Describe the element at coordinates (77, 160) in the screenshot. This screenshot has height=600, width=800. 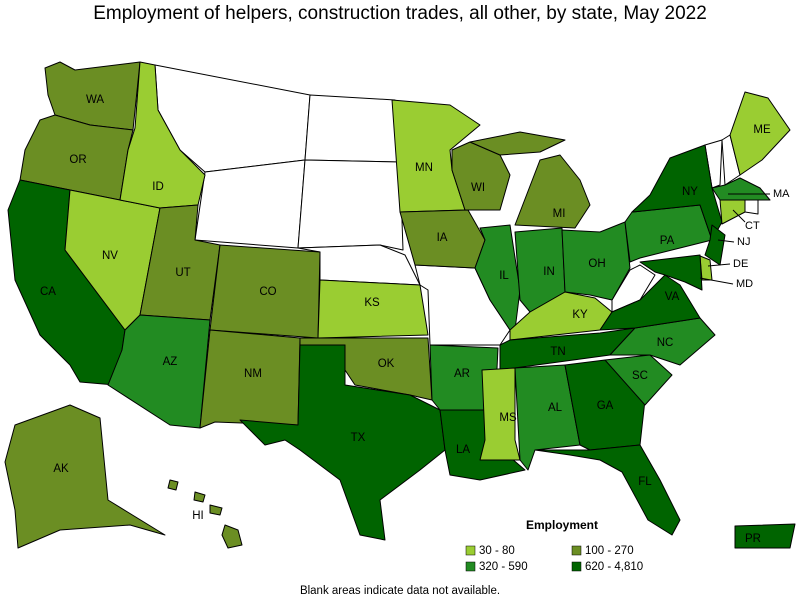
I see `state-label: OR` at that location.